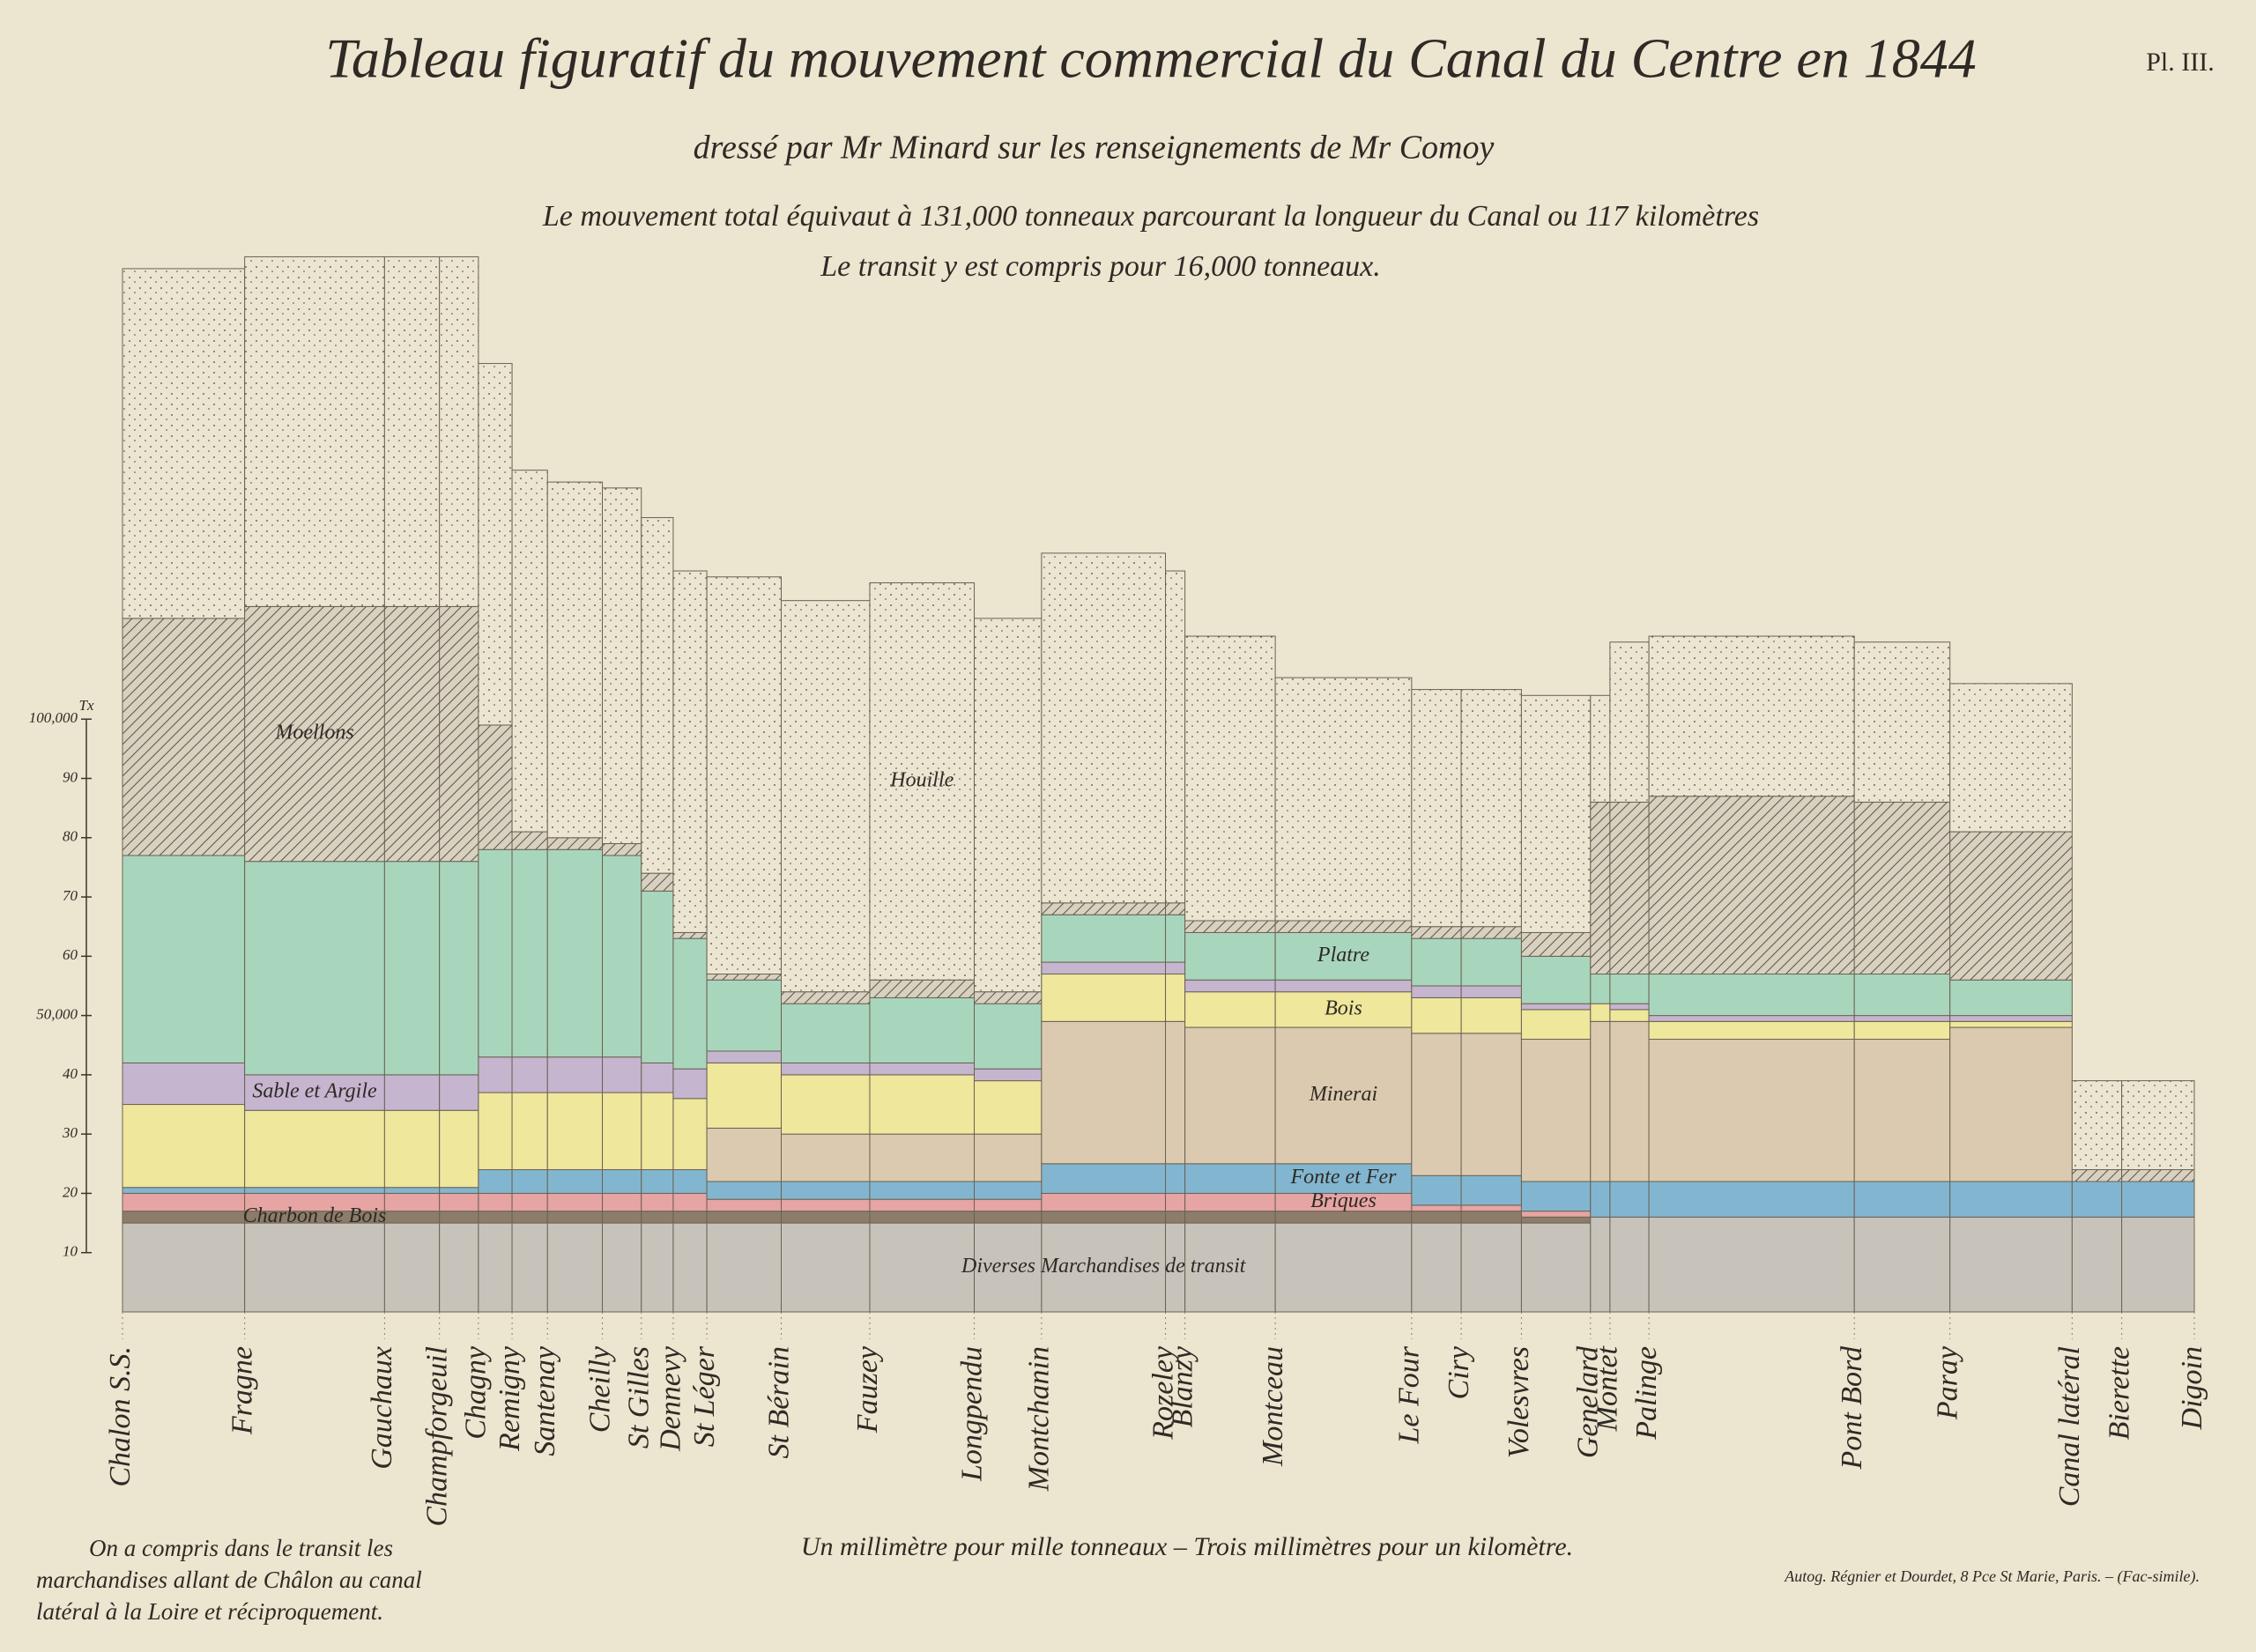 Image resolution: width=2256 pixels, height=1652 pixels. What do you see at coordinates (1273, 1406) in the screenshot?
I see `station-label: Montceau` at bounding box center [1273, 1406].